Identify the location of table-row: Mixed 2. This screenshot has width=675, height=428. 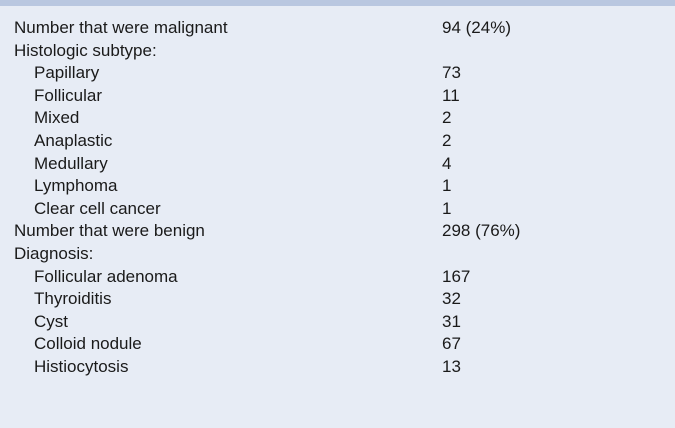
(337, 118).